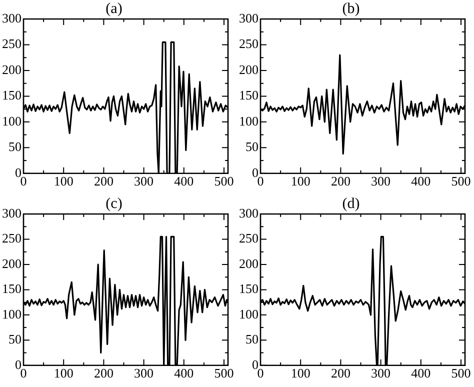  What do you see at coordinates (114, 204) in the screenshot?
I see `chart-title: (c)` at bounding box center [114, 204].